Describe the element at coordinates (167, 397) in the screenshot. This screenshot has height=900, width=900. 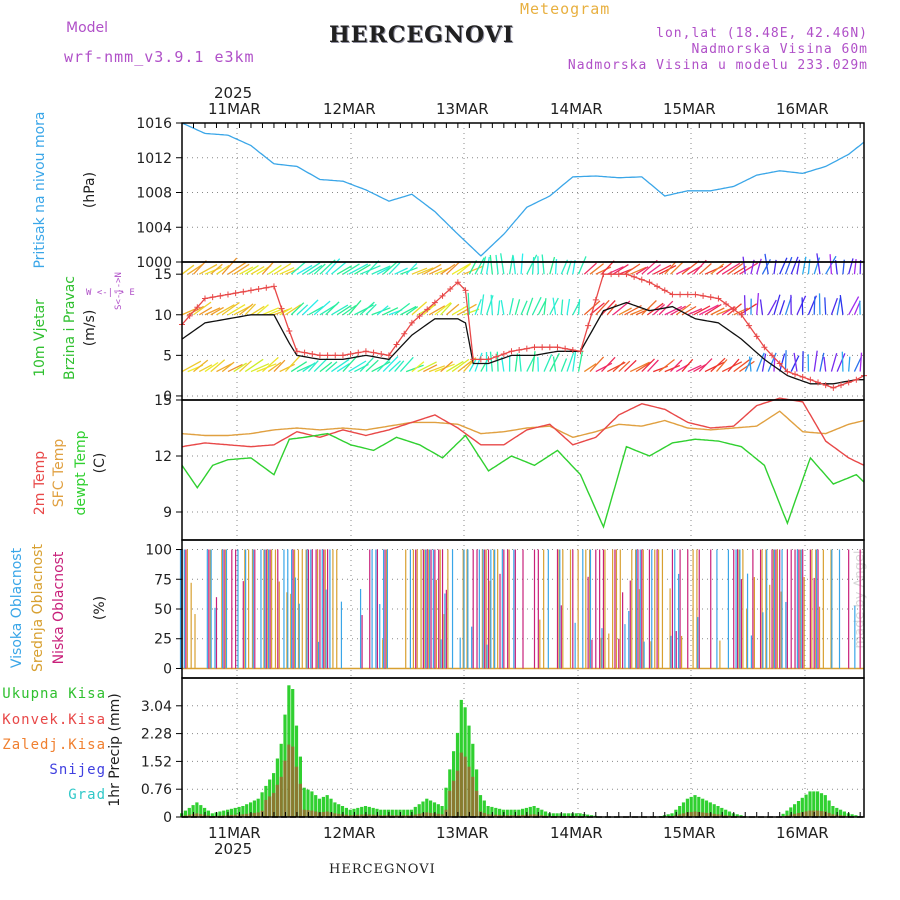
I see `tick-label-wind-3: 0` at that location.